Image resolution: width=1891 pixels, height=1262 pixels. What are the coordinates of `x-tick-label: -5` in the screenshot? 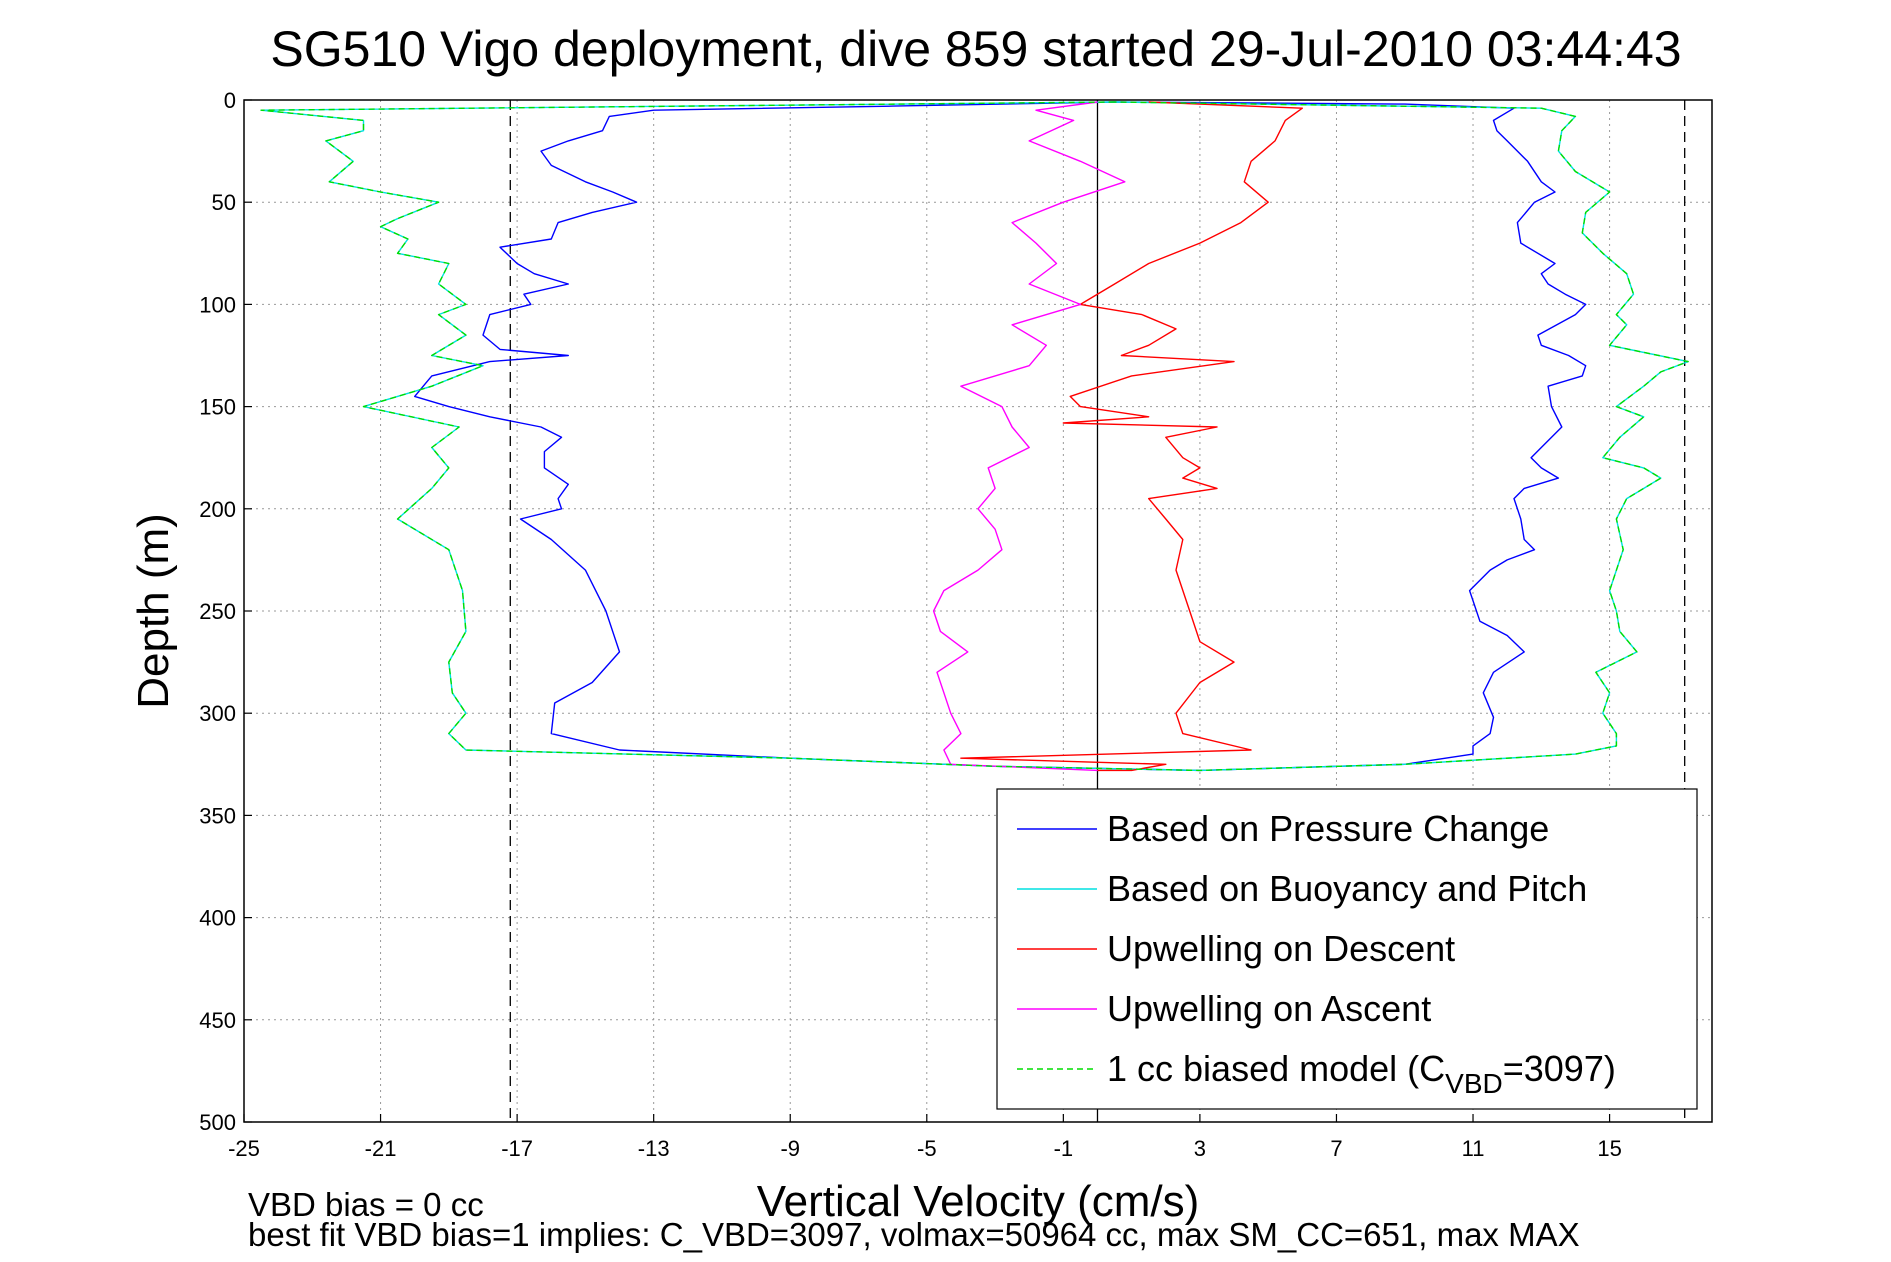 It's located at (927, 1148).